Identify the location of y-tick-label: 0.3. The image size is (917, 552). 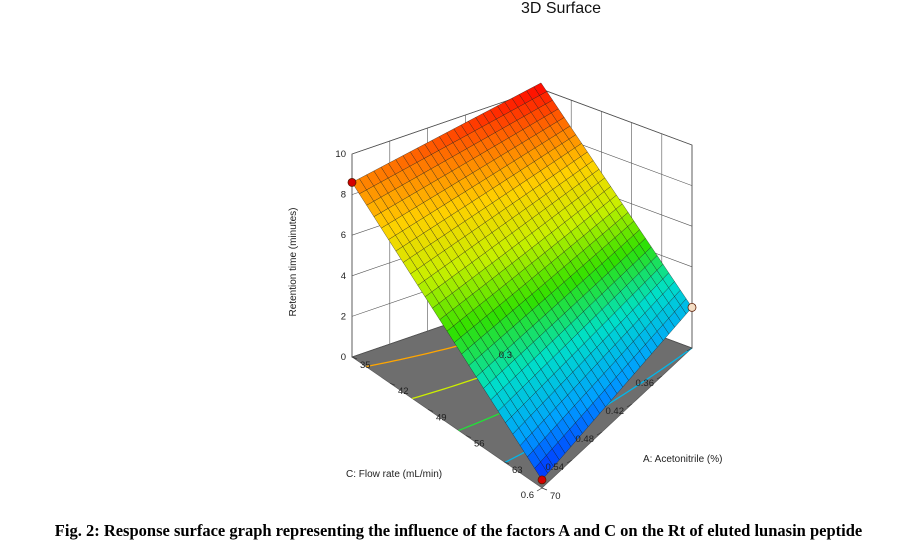
(505, 355).